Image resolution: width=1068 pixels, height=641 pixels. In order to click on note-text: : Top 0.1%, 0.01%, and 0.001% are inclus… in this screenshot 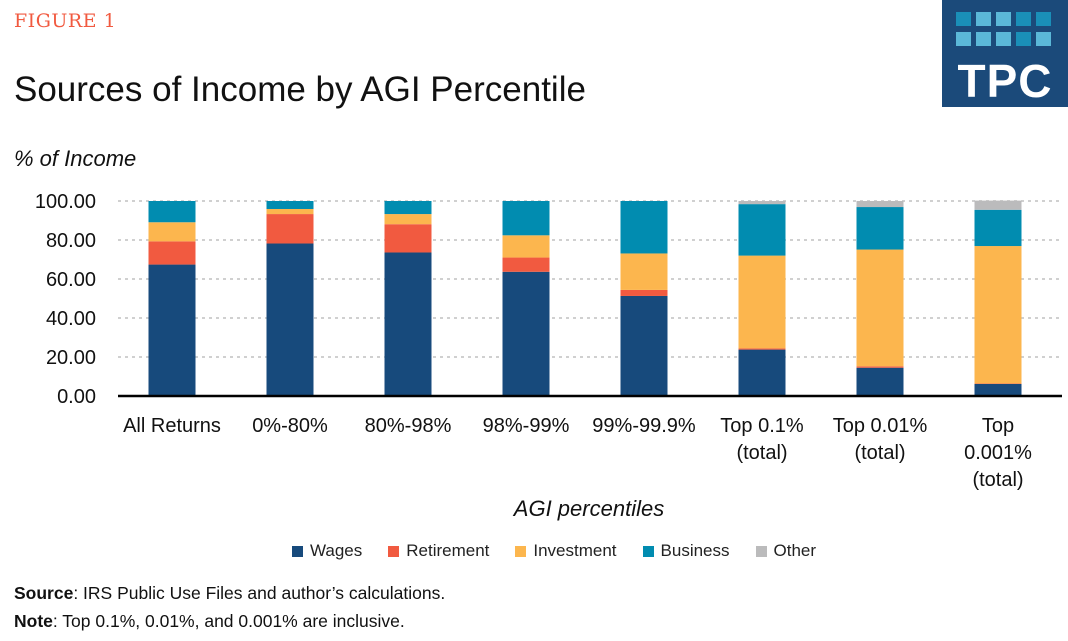, I will do `click(228, 621)`.